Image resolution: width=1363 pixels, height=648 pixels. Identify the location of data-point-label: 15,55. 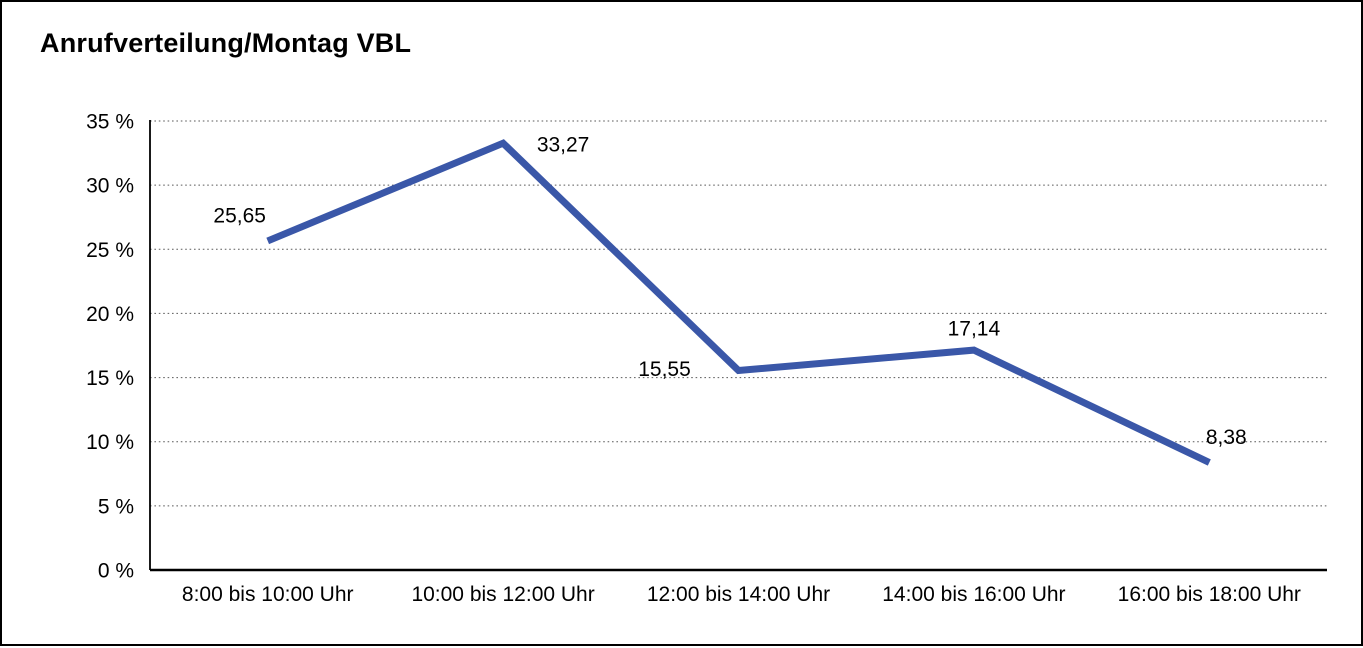
(664, 369).